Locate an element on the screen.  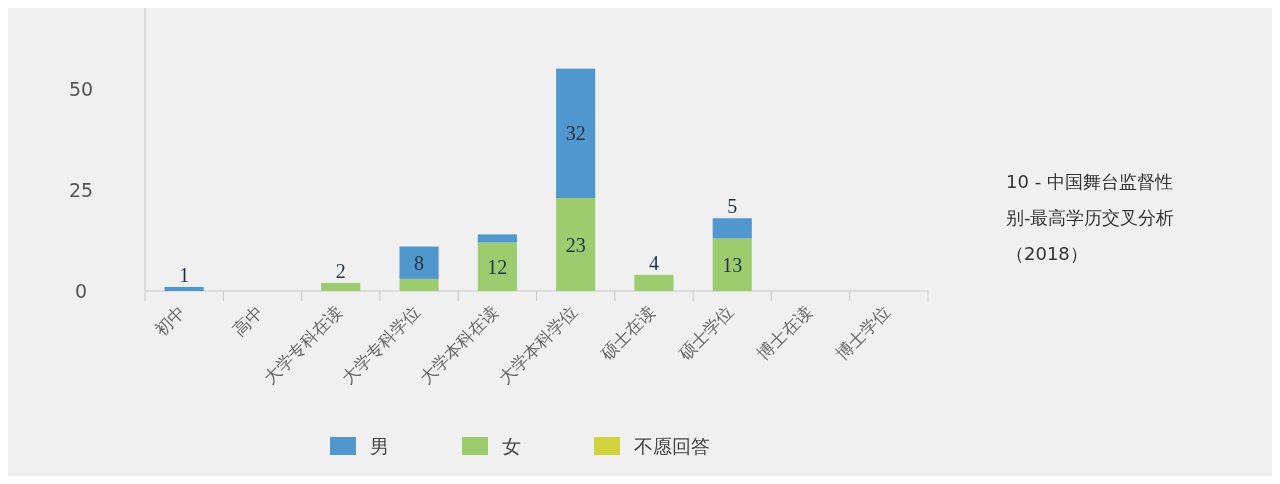
data-label: 32 is located at coordinates (575, 133).